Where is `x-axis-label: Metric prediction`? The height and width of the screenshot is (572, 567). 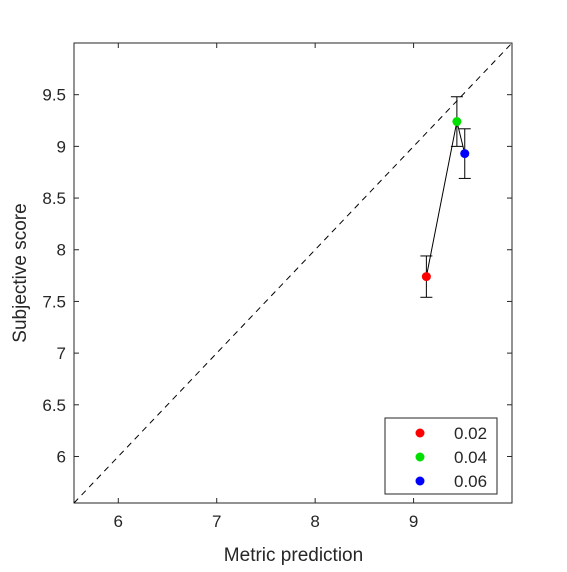 x-axis-label: Metric prediction is located at coordinates (293, 555).